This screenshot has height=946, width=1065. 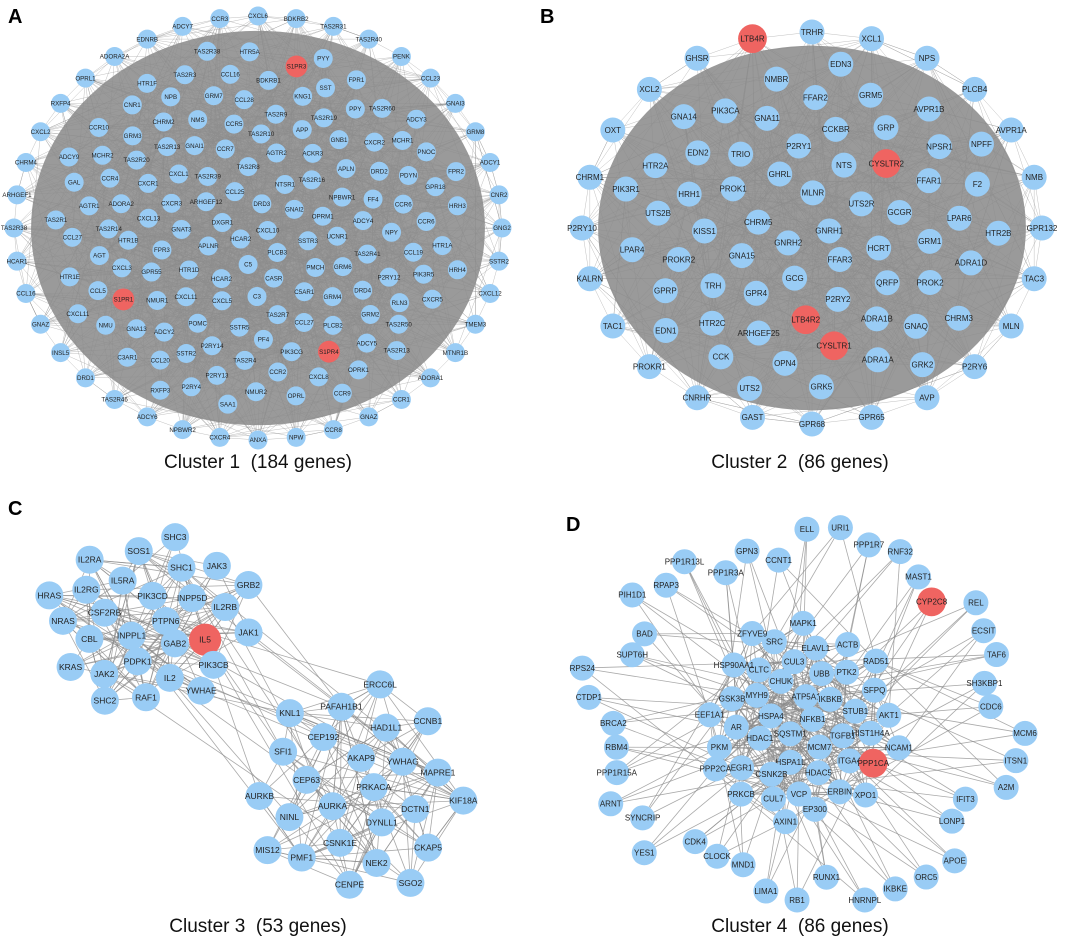 I want to click on node-label: SFI1, so click(x=283, y=752).